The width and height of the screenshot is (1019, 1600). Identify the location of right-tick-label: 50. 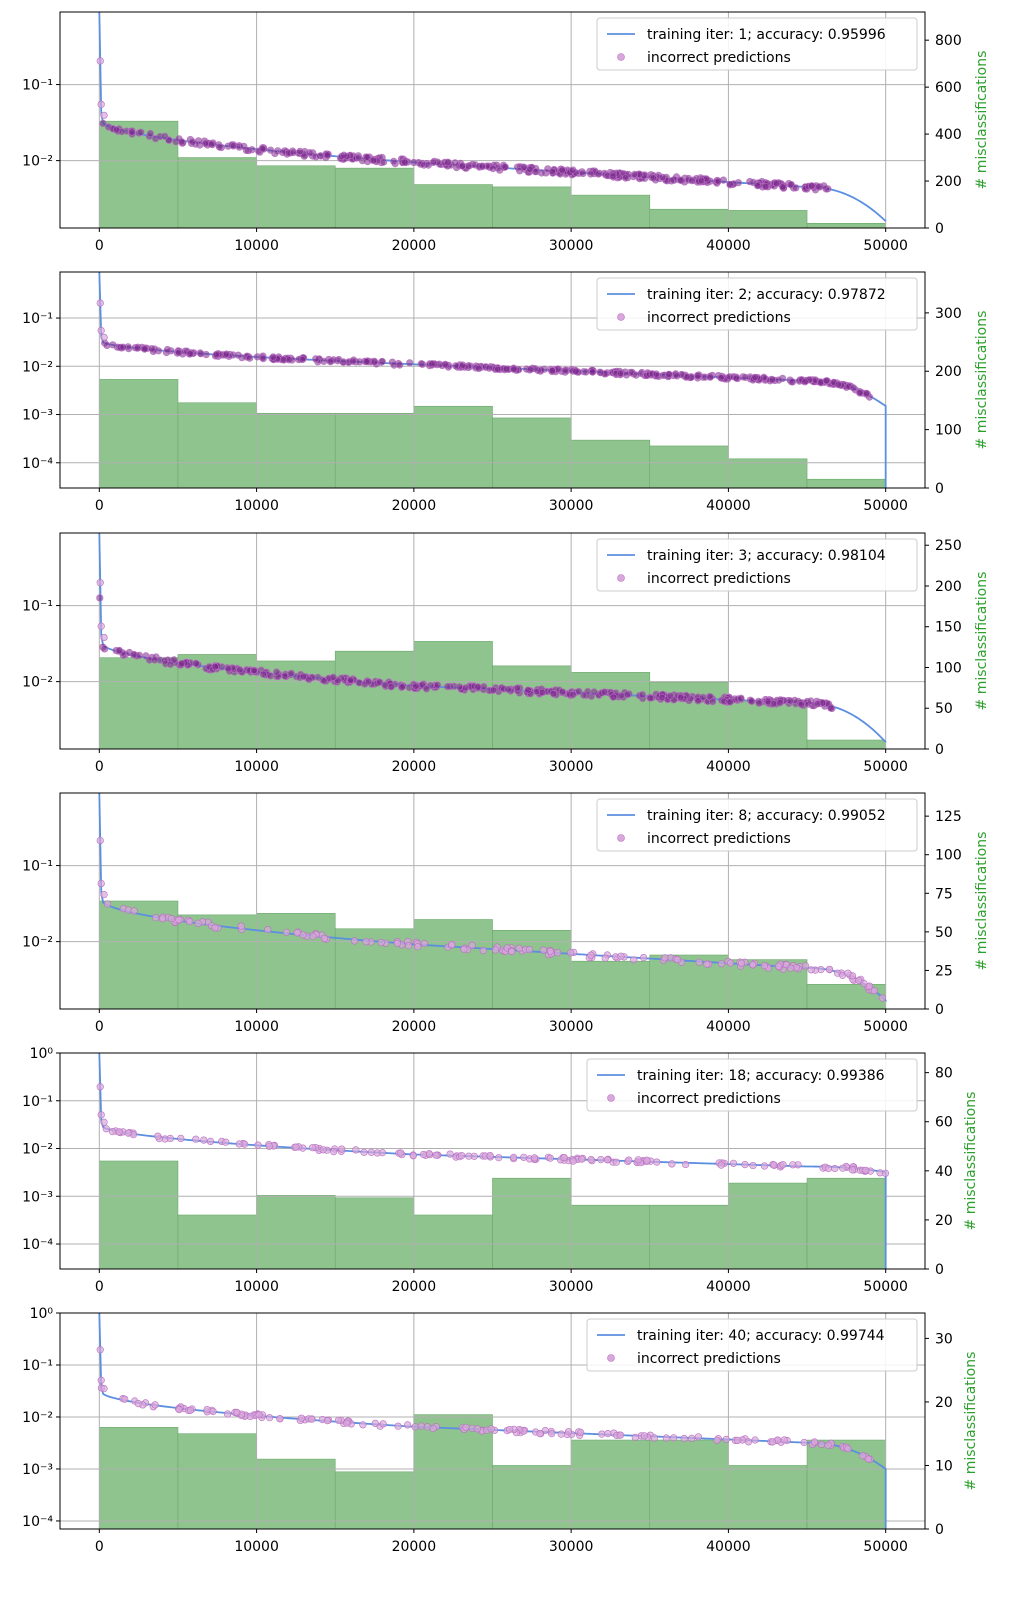
(944, 933).